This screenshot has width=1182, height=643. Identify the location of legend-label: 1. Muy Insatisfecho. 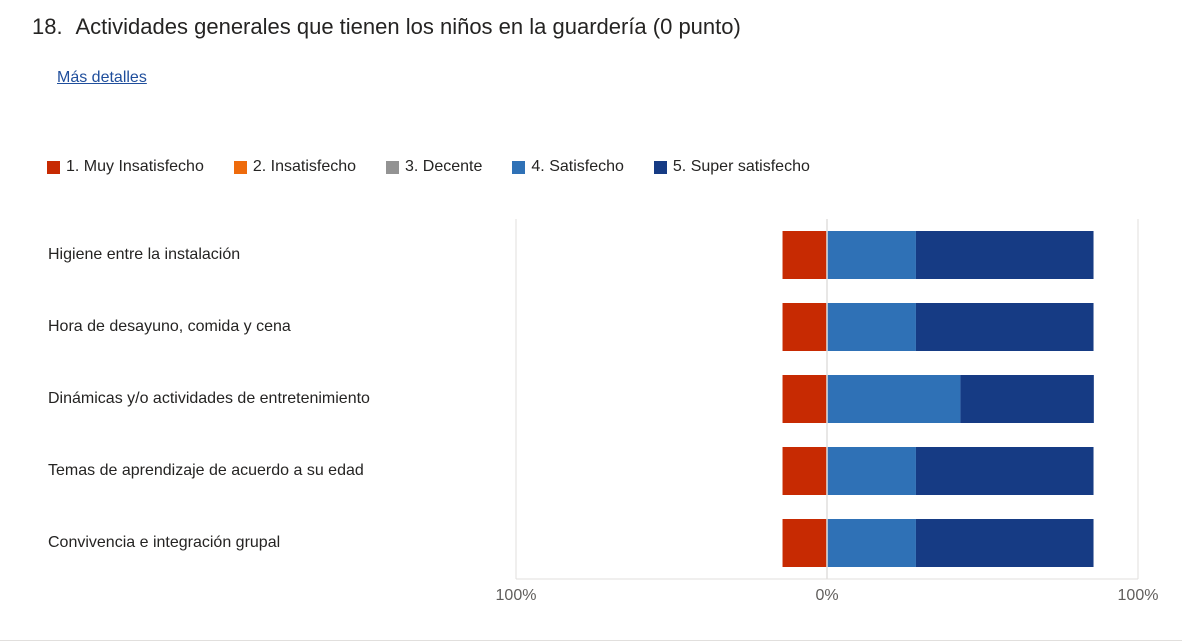
(135, 166).